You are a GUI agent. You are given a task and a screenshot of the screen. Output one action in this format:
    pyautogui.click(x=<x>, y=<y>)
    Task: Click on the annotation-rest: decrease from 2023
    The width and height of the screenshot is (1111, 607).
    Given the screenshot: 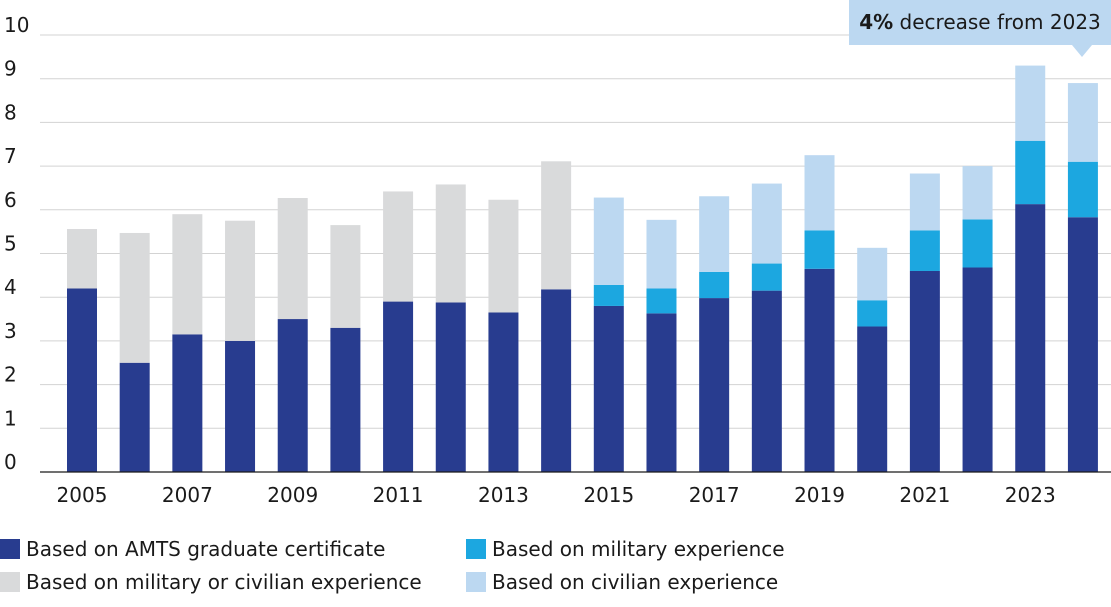 What is the action you would take?
    pyautogui.click(x=997, y=22)
    